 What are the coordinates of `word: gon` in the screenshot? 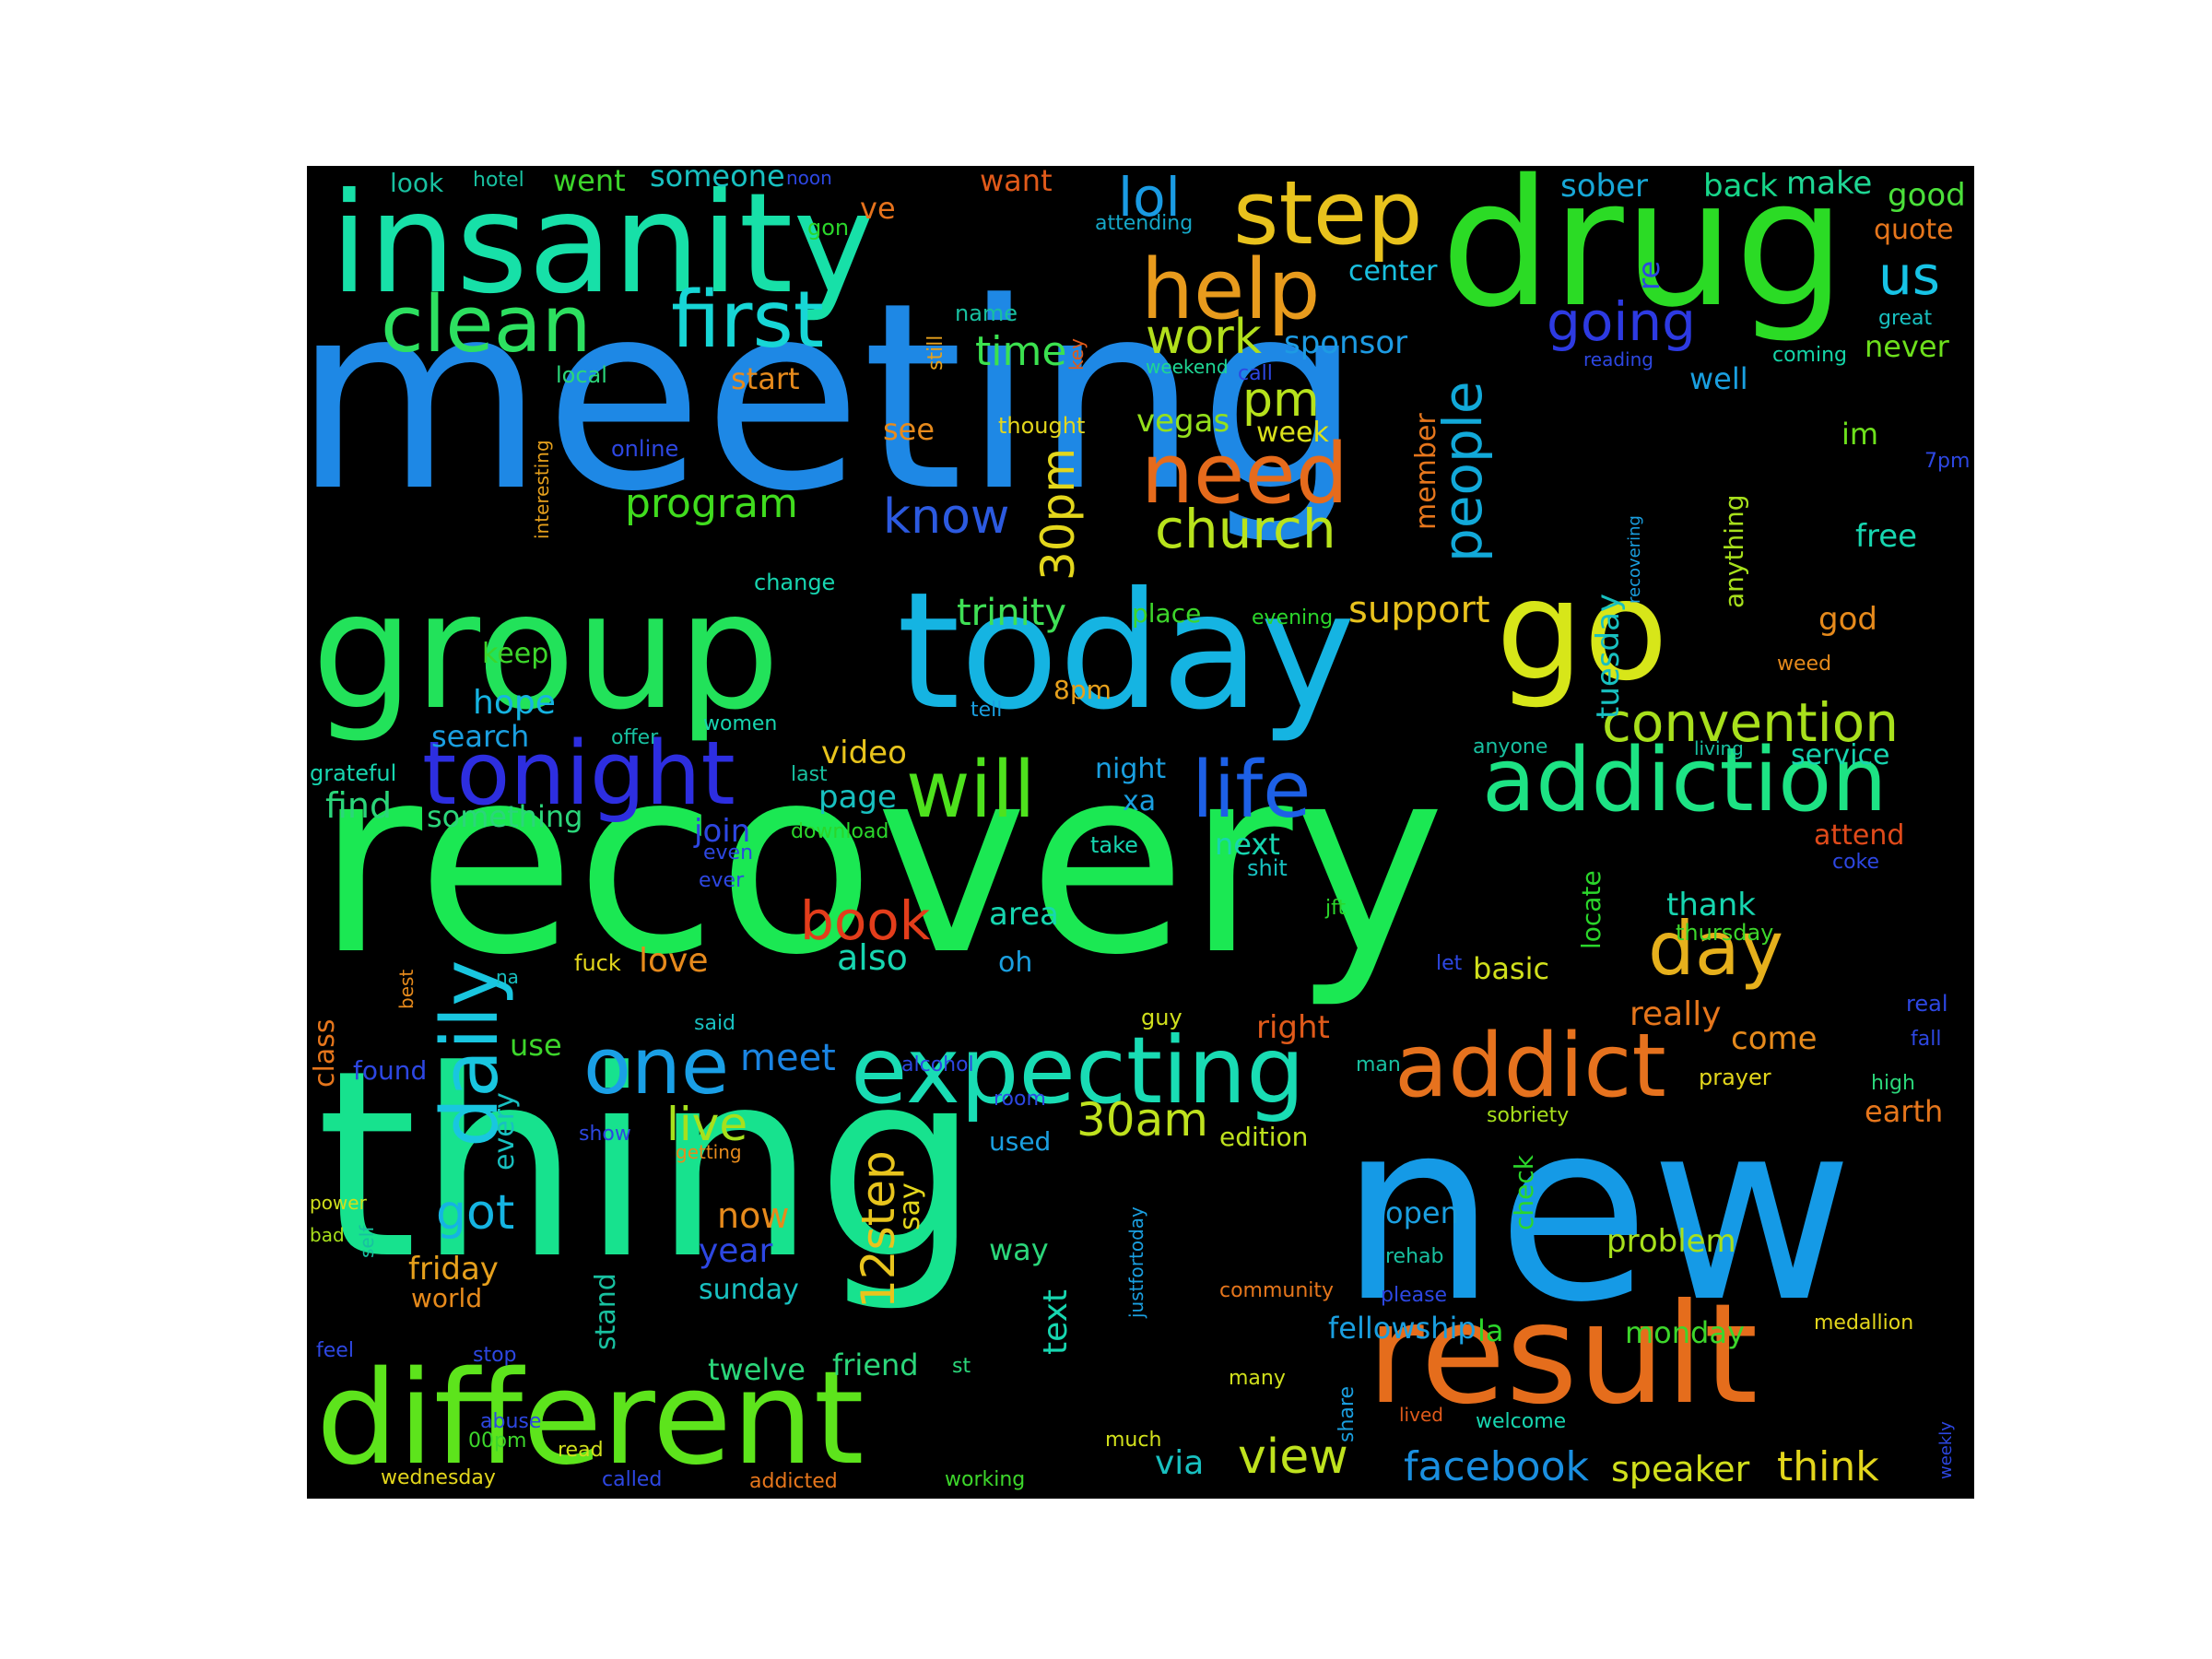 It's located at (828, 228).